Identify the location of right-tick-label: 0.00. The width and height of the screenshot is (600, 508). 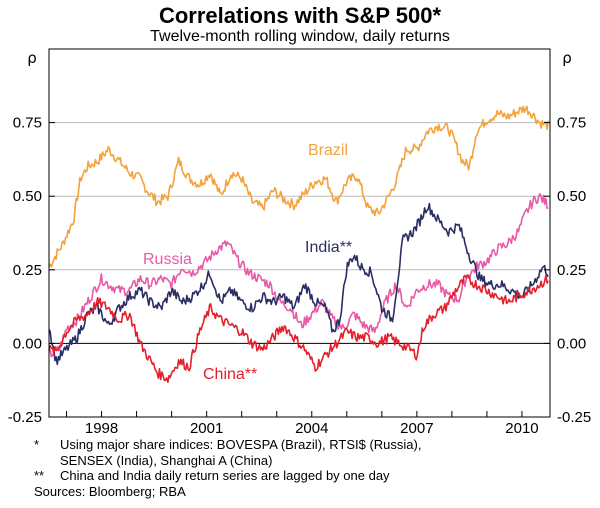
(571, 343).